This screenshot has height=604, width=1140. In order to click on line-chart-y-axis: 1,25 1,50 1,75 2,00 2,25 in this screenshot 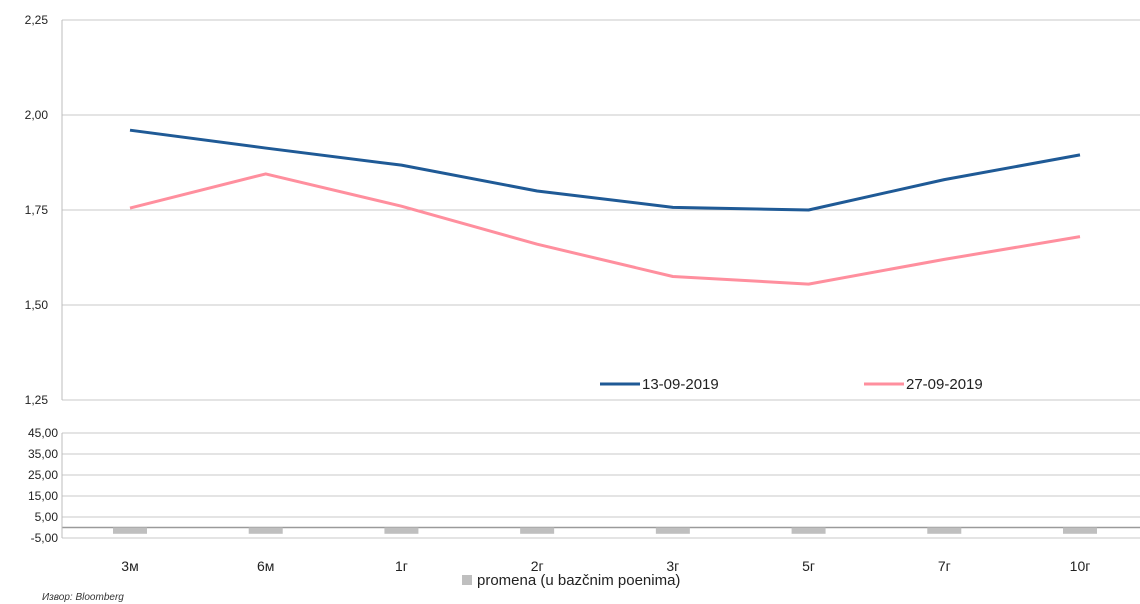, I will do `click(37, 210)`.